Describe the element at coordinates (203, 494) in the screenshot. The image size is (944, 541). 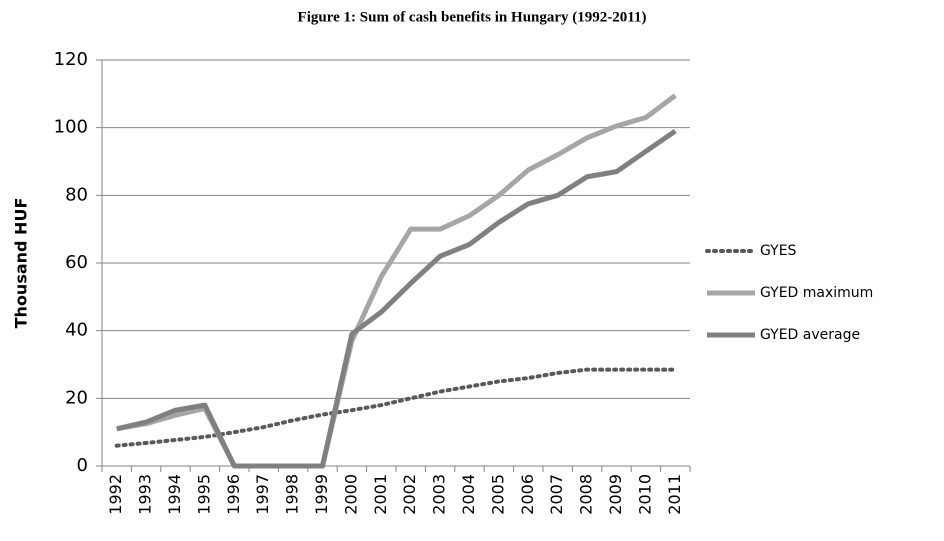
I see `x-tick-label: 1995` at that location.